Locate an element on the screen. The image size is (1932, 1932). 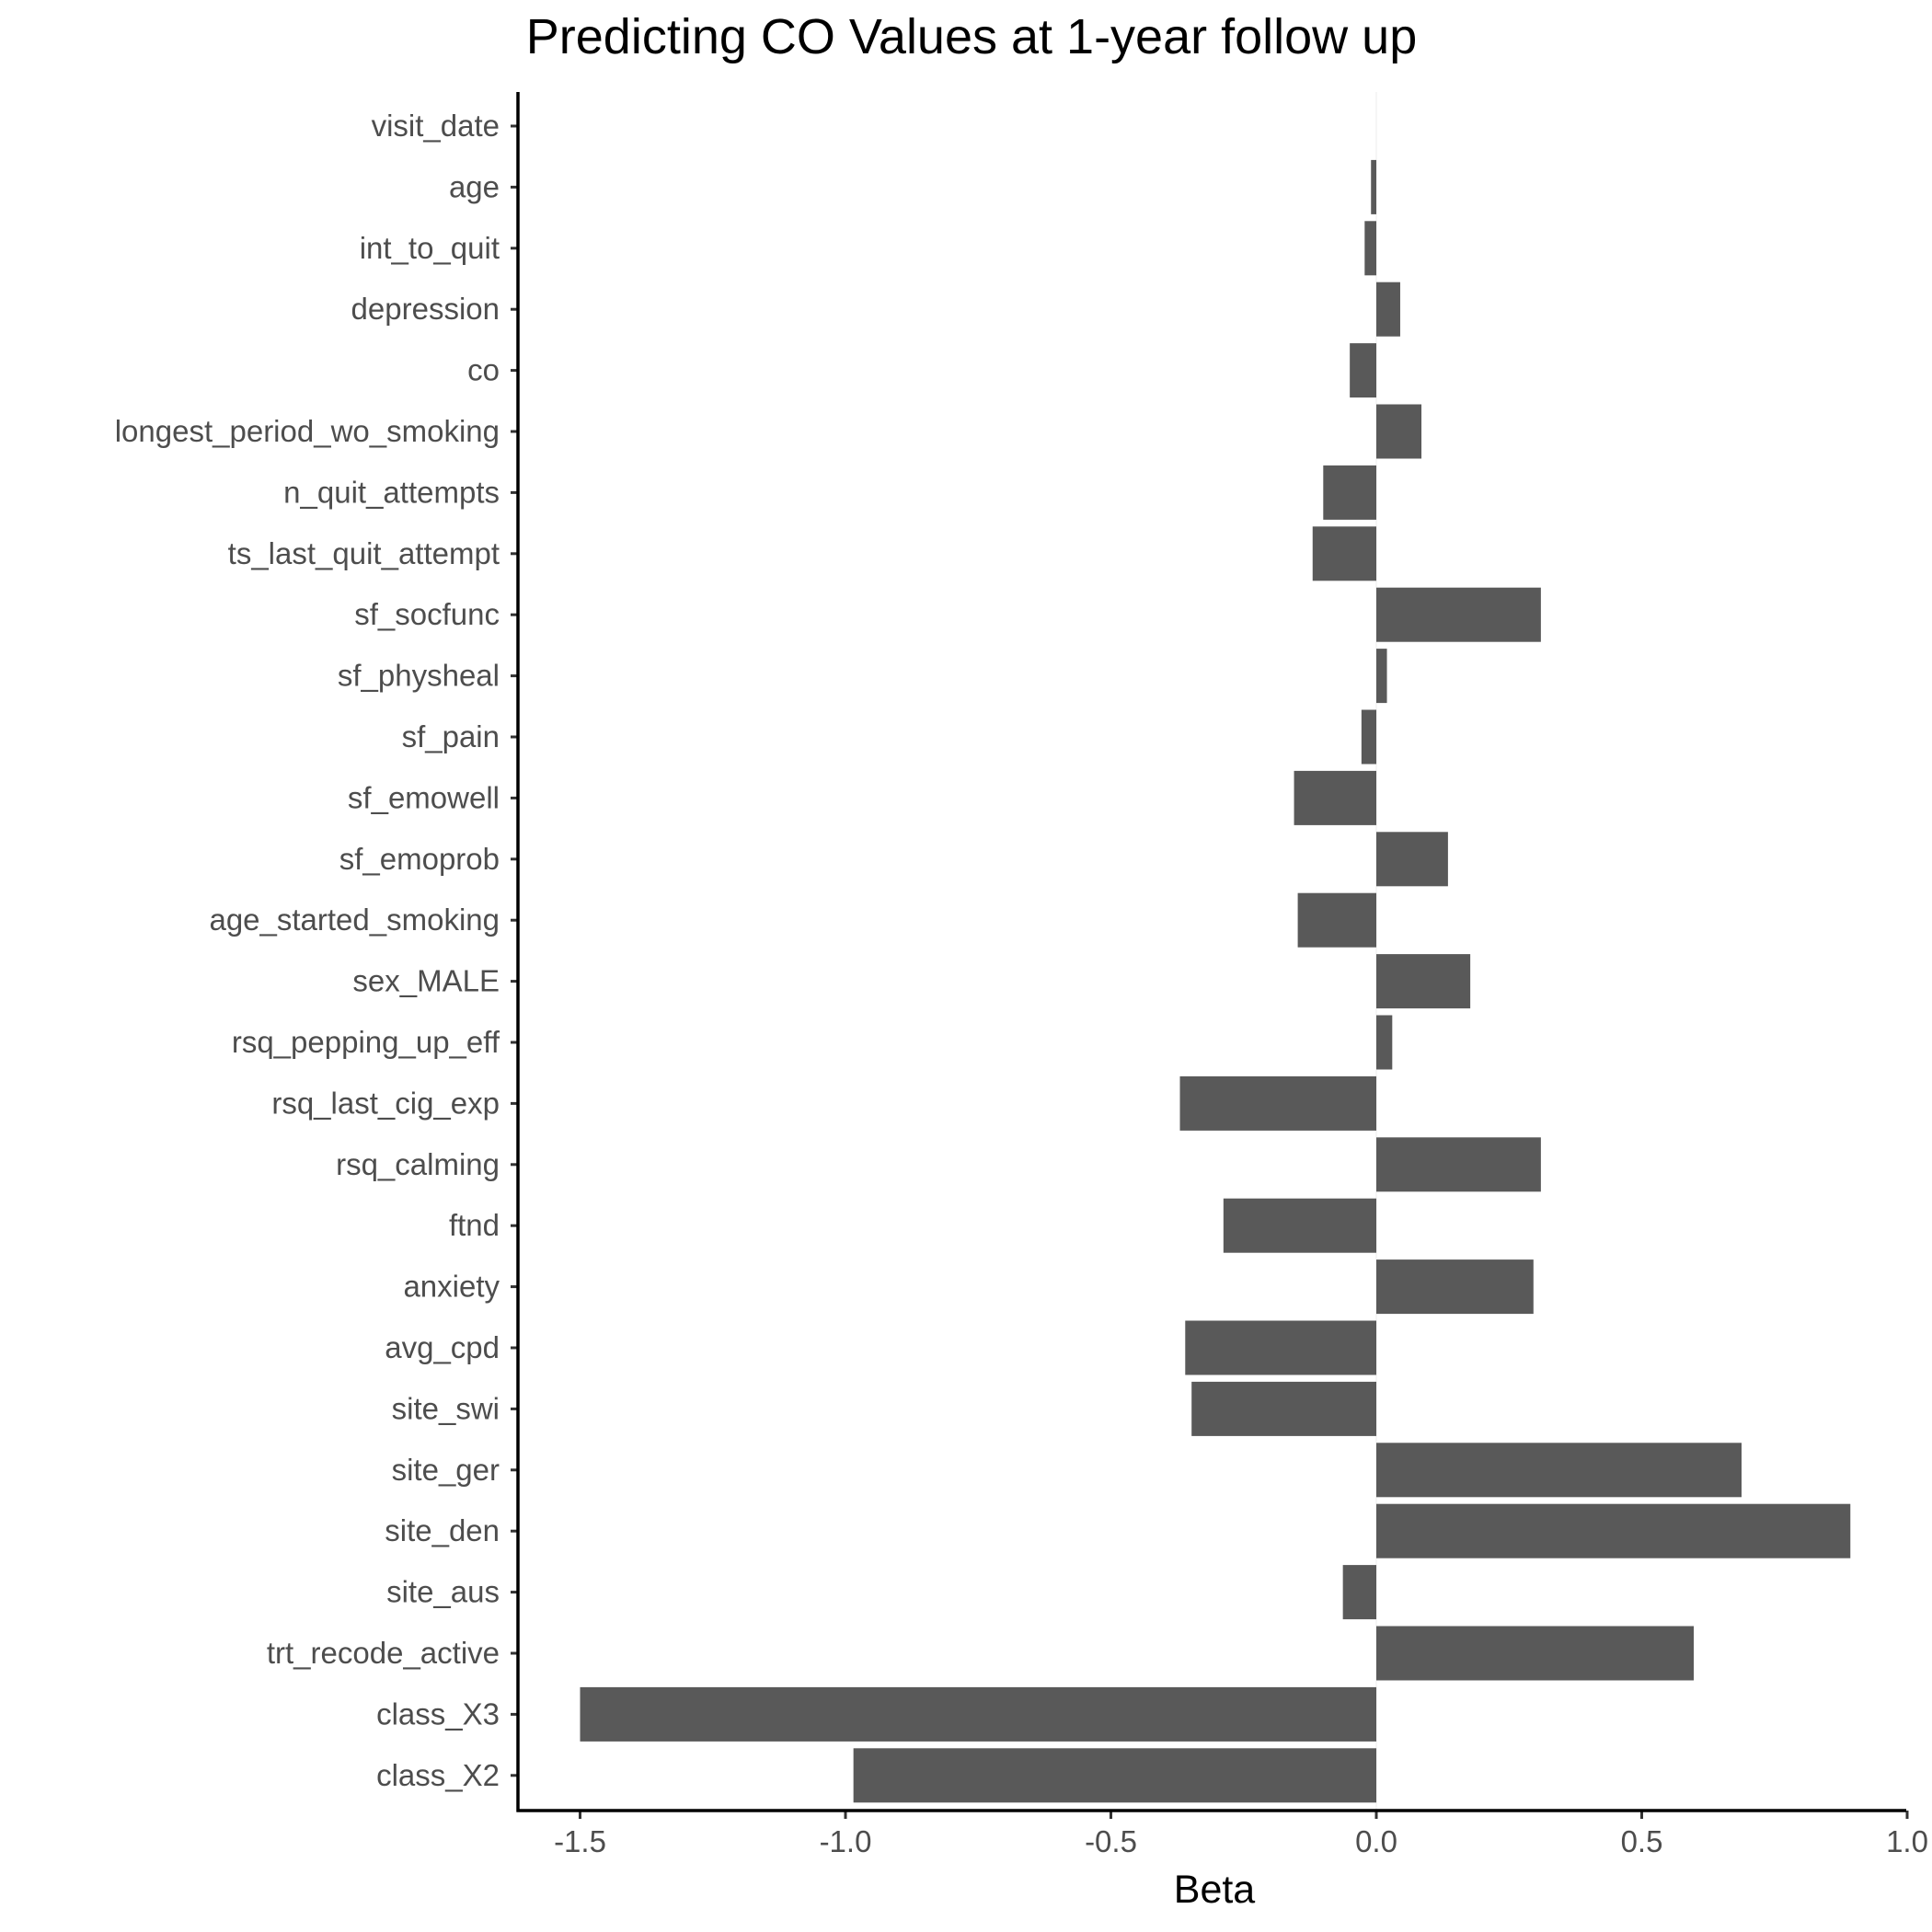
y-tick-label: sf_socfunc is located at coordinates (427, 614).